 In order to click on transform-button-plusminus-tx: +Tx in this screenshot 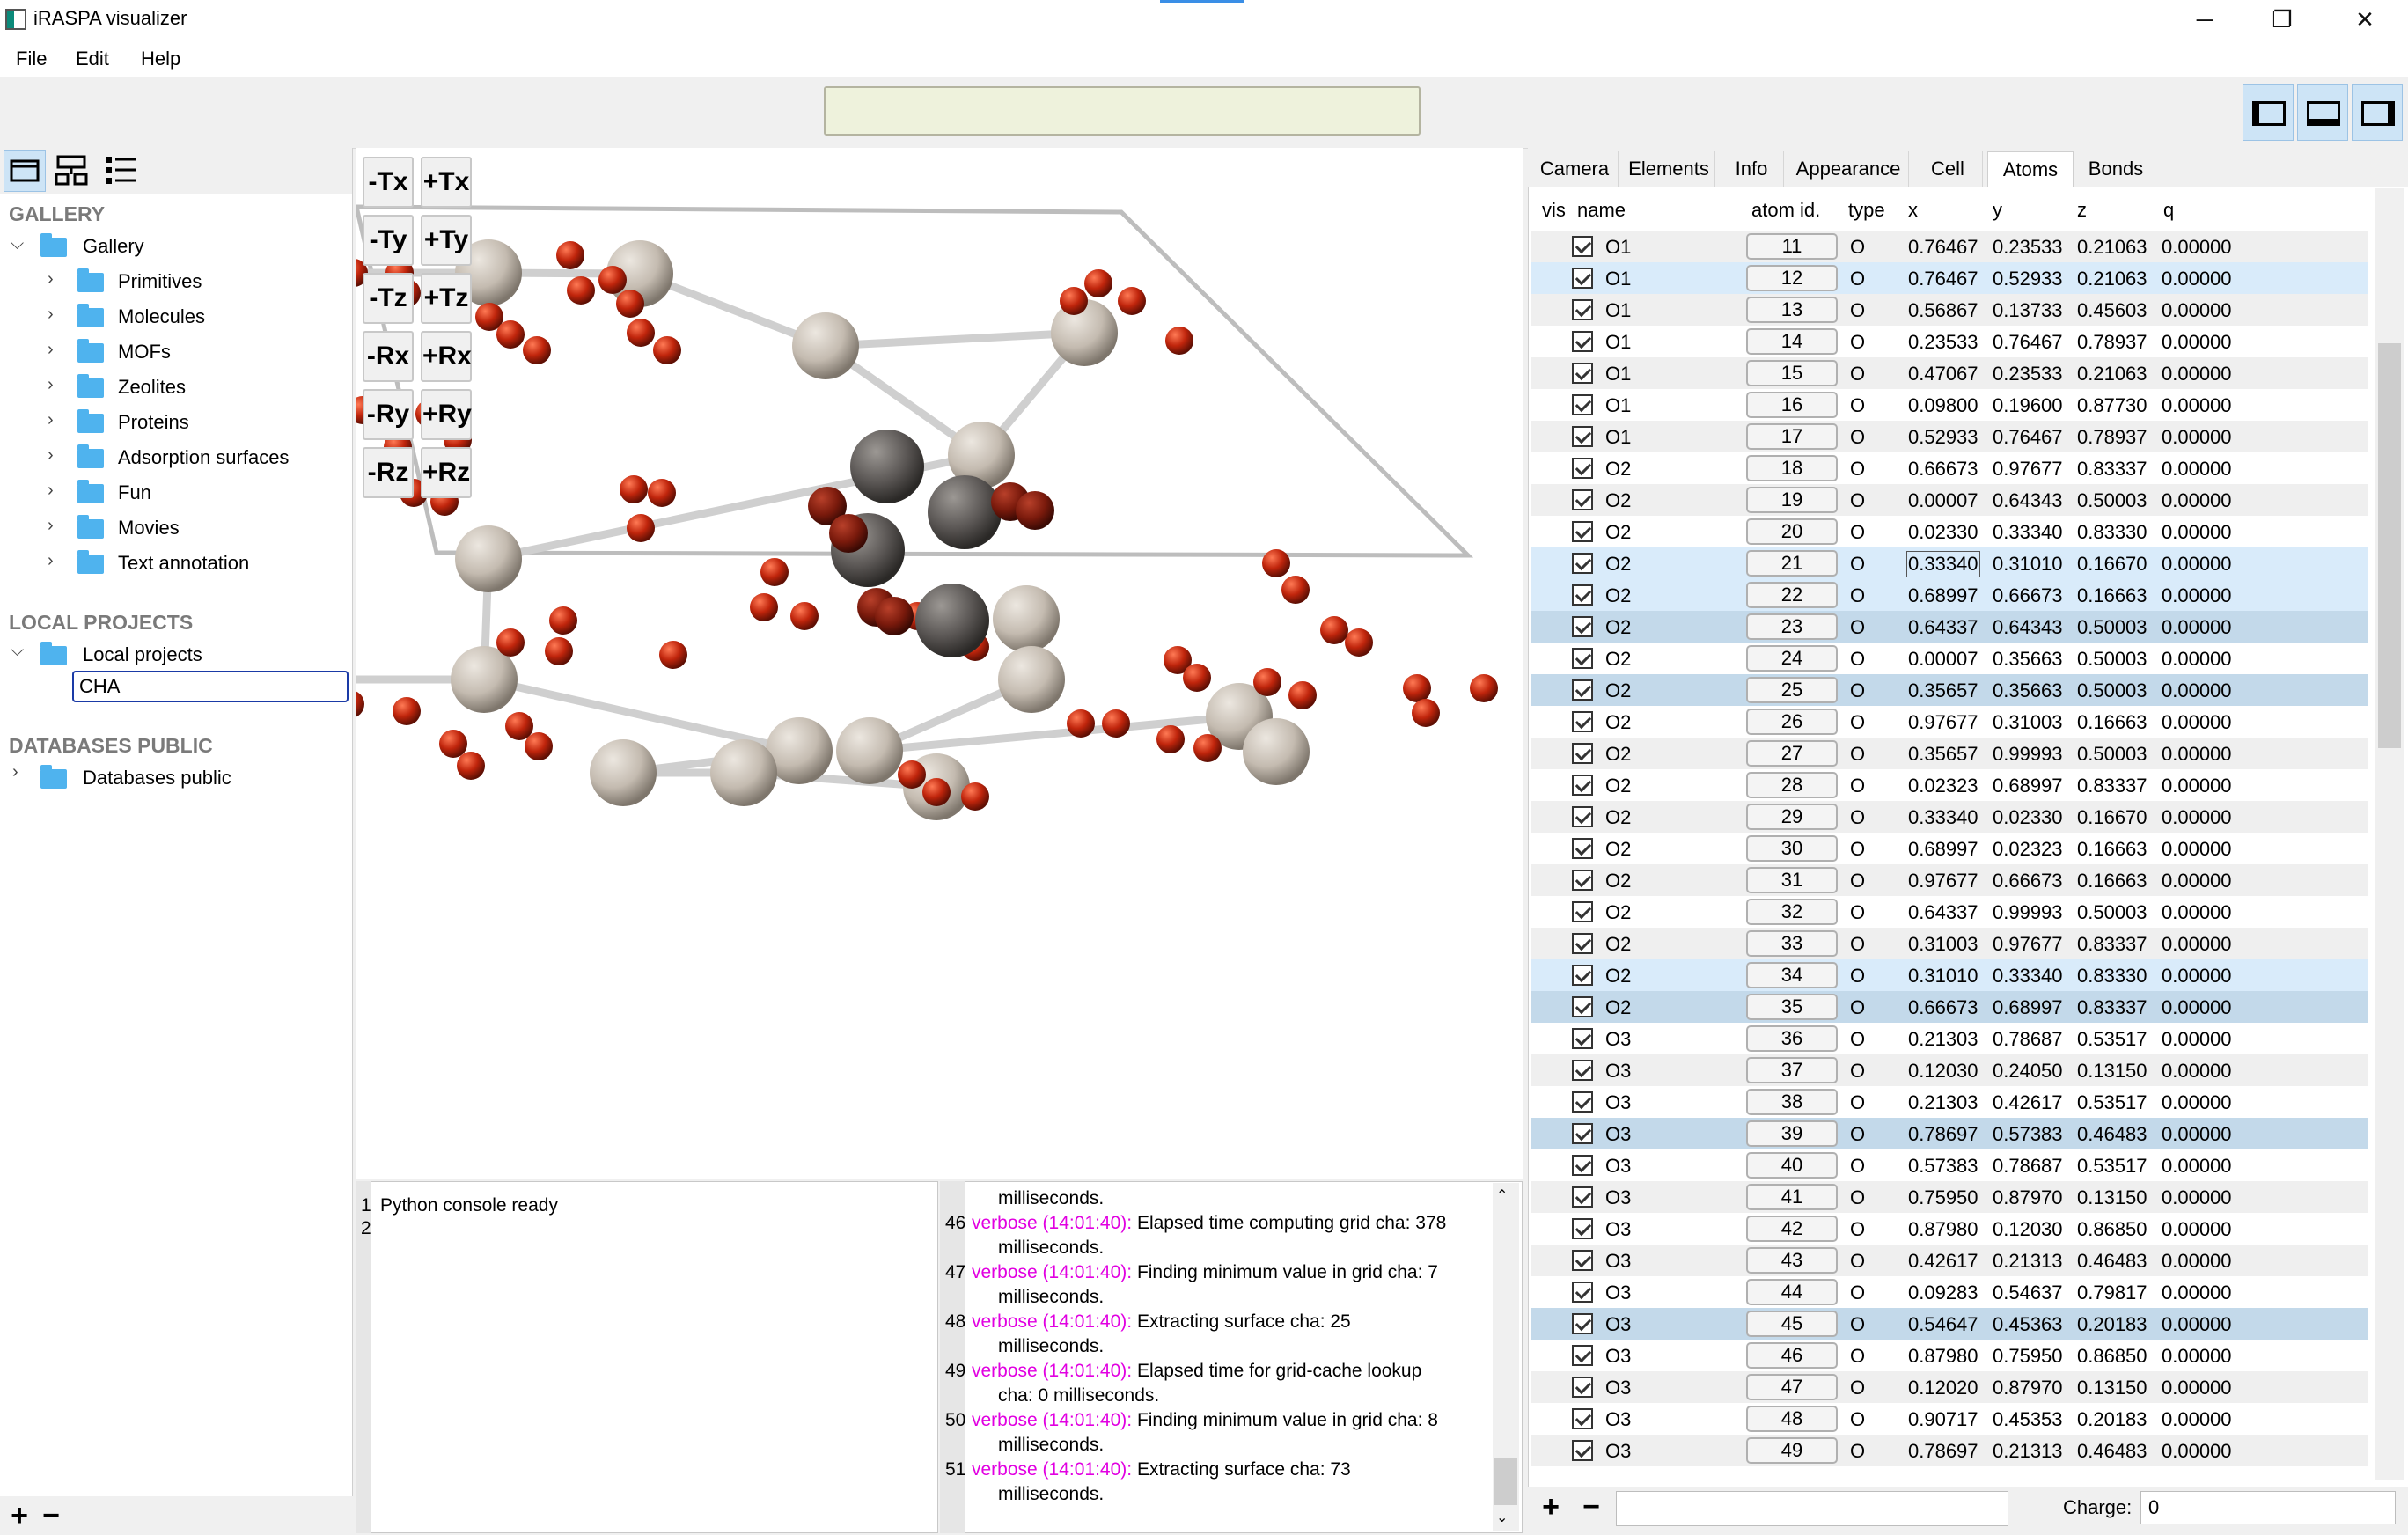, I will do `click(446, 182)`.